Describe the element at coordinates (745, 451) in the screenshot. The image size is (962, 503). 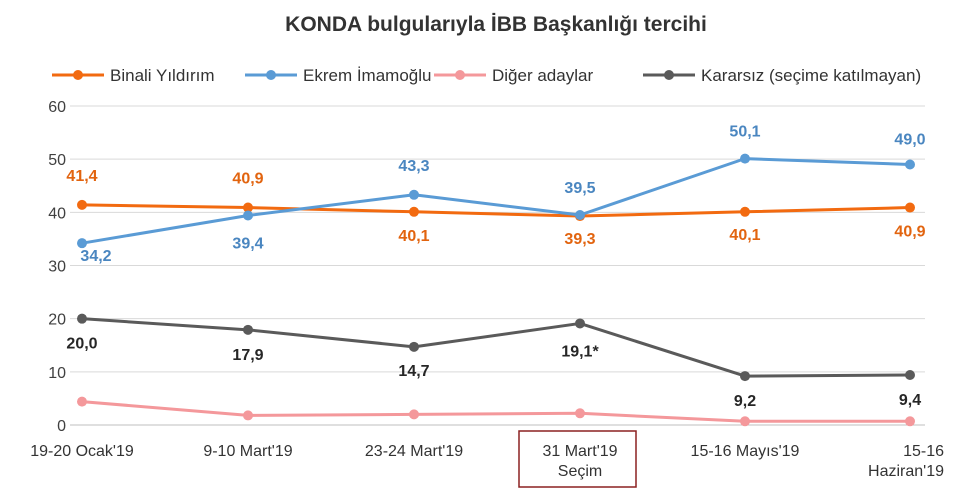
I see `x-tick-label: 15-16 Mayıs'19` at that location.